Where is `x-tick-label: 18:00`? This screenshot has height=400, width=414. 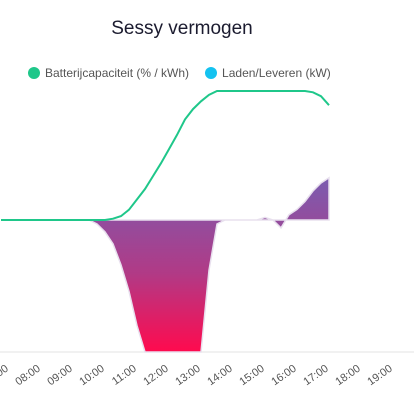 x-tick-label: 18:00 is located at coordinates (347, 376).